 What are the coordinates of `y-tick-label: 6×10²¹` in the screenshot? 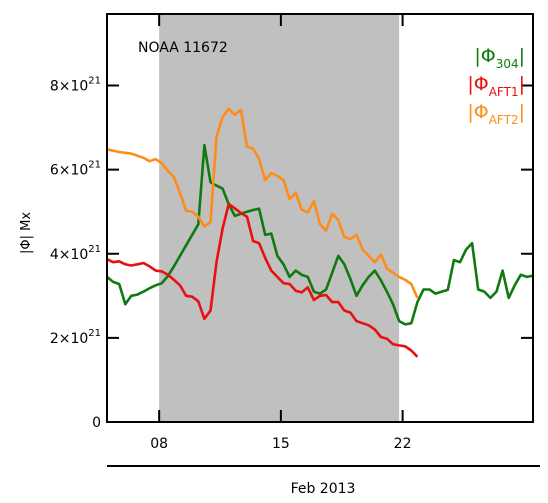 It's located at (75, 169).